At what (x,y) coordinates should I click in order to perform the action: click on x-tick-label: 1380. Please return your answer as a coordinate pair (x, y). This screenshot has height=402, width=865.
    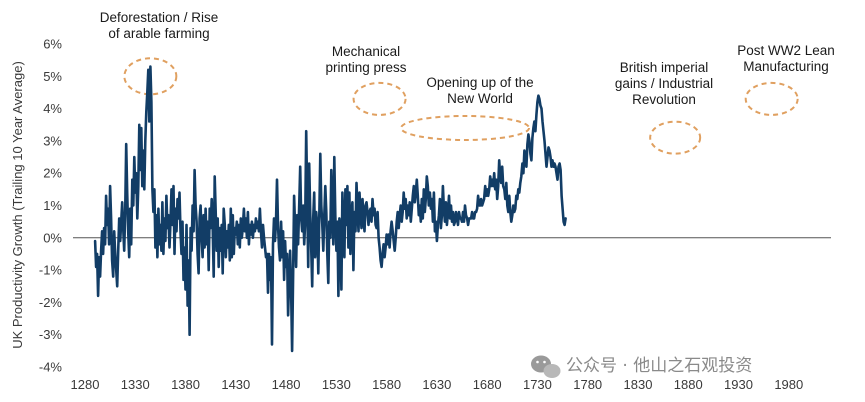
    Looking at the image, I should click on (185, 384).